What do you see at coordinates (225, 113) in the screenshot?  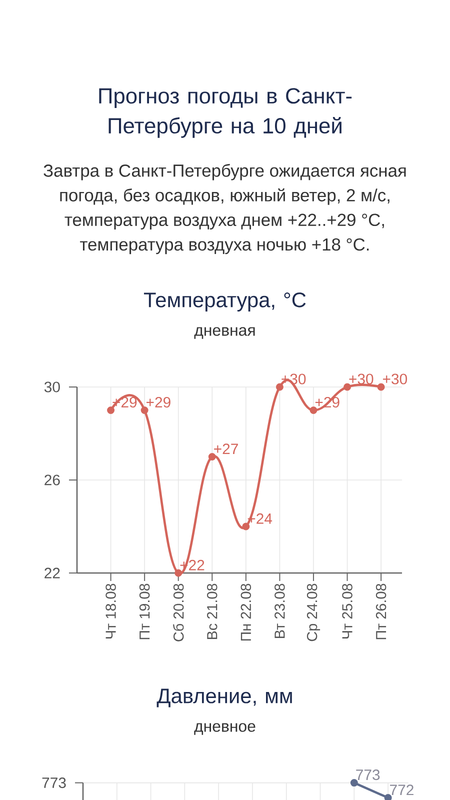 I see `text: Прогноз погоды в Санкт-Петербурге на 10 дней` at bounding box center [225, 113].